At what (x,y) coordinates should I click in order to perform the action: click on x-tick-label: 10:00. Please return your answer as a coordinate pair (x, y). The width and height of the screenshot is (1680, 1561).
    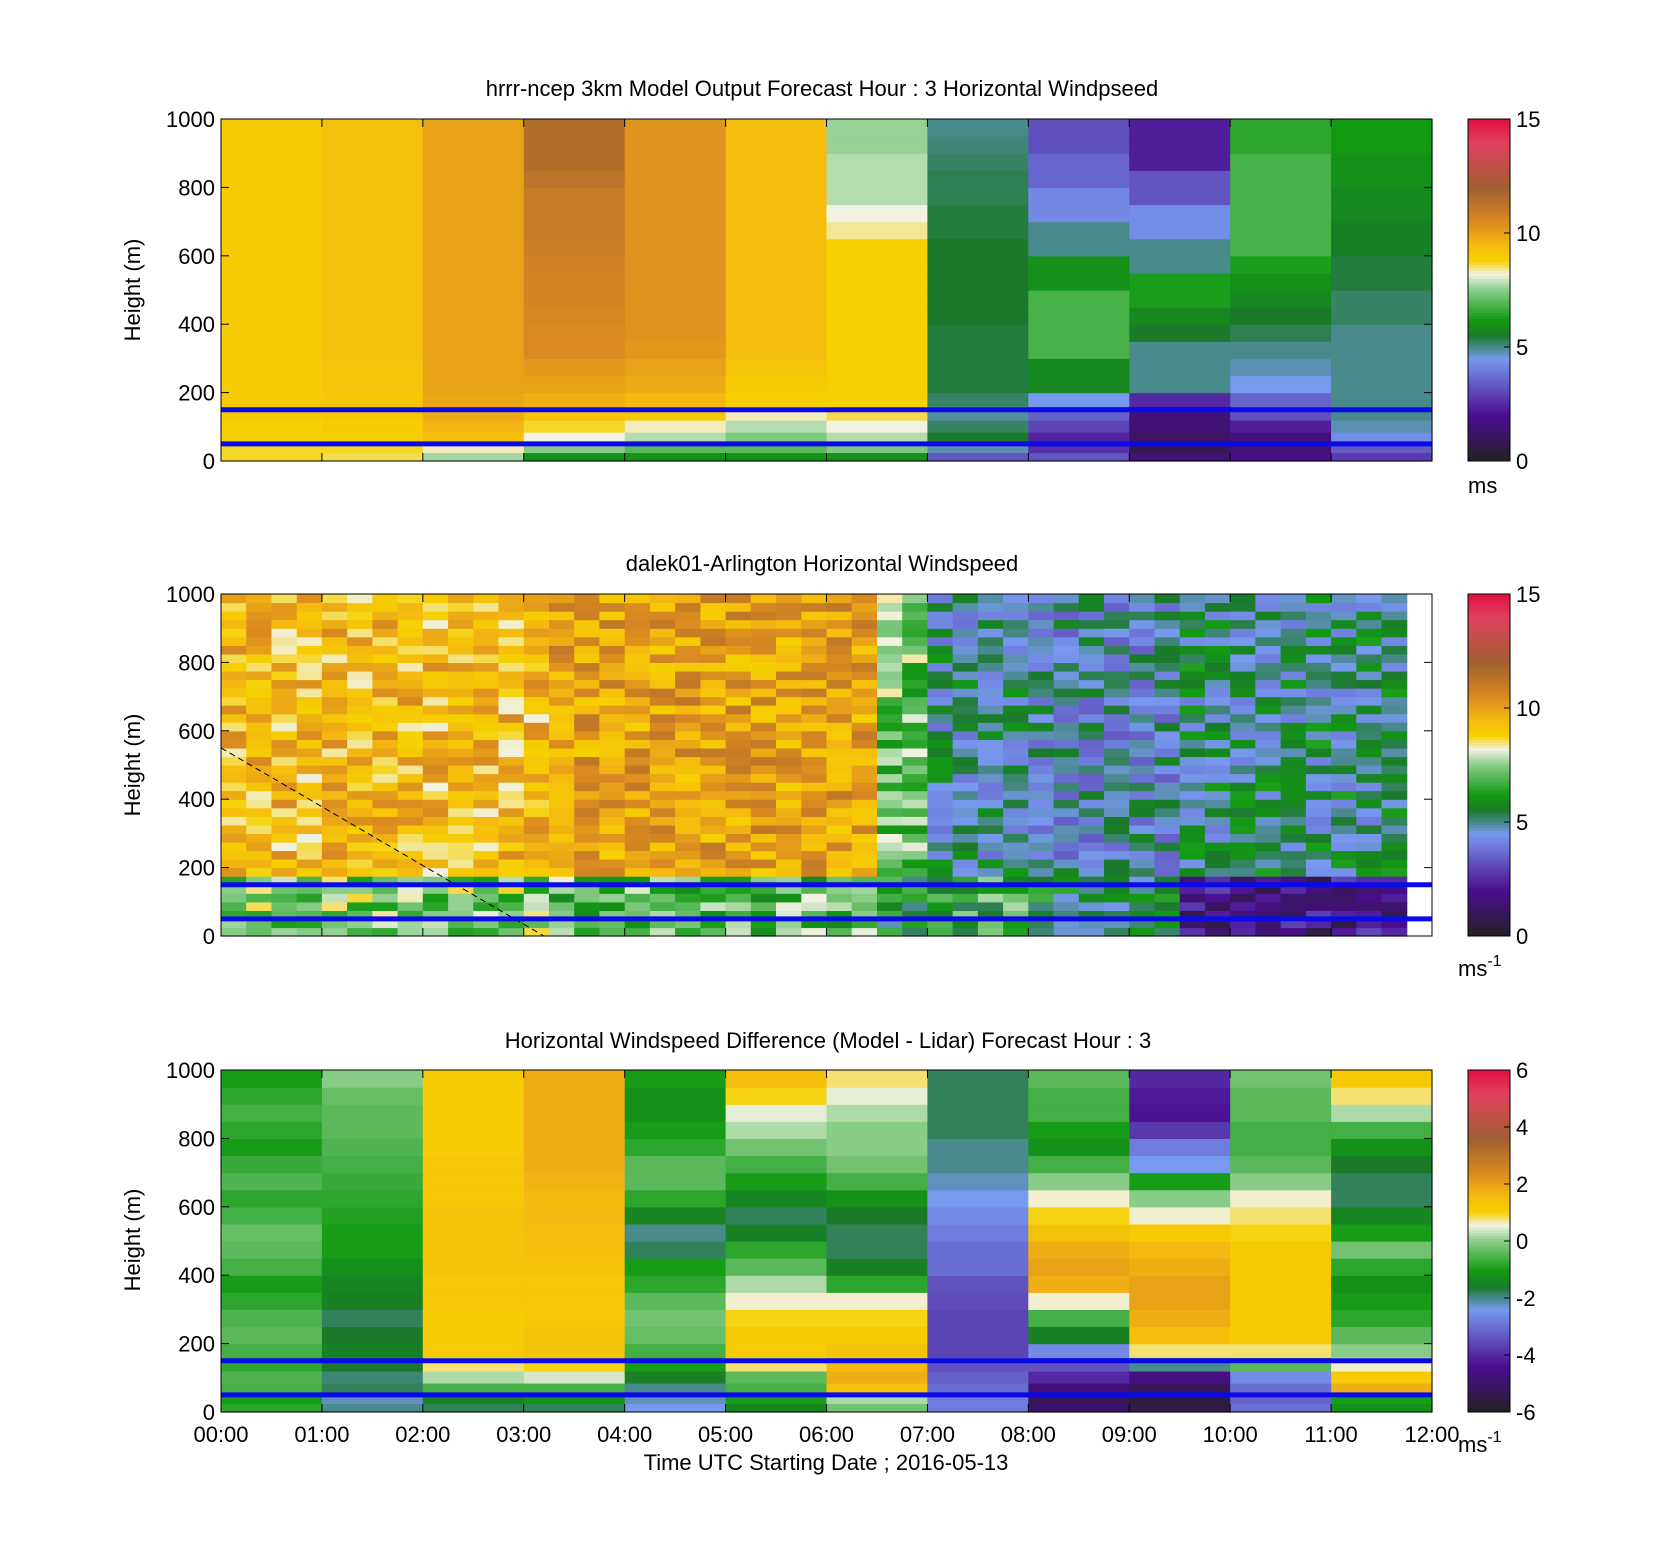
    Looking at the image, I should click on (1230, 1434).